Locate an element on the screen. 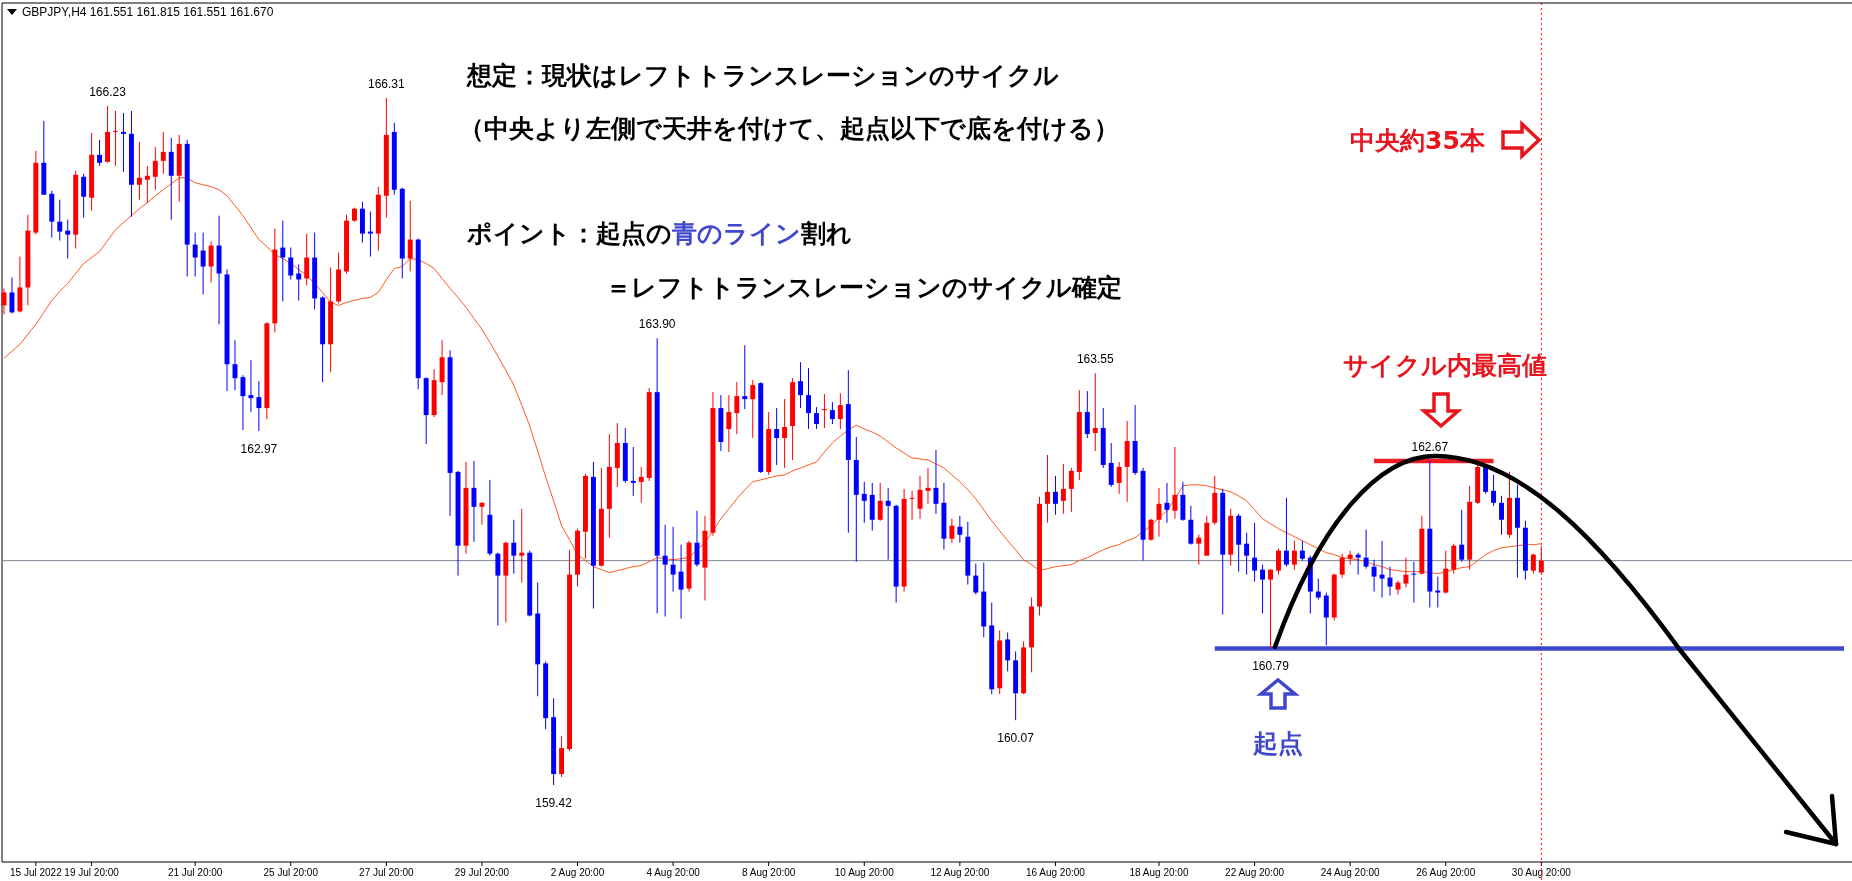 The height and width of the screenshot is (881, 1852). annotation: （中央より左側で天井を付けて、起点以下で底を付ける） is located at coordinates (789, 128).